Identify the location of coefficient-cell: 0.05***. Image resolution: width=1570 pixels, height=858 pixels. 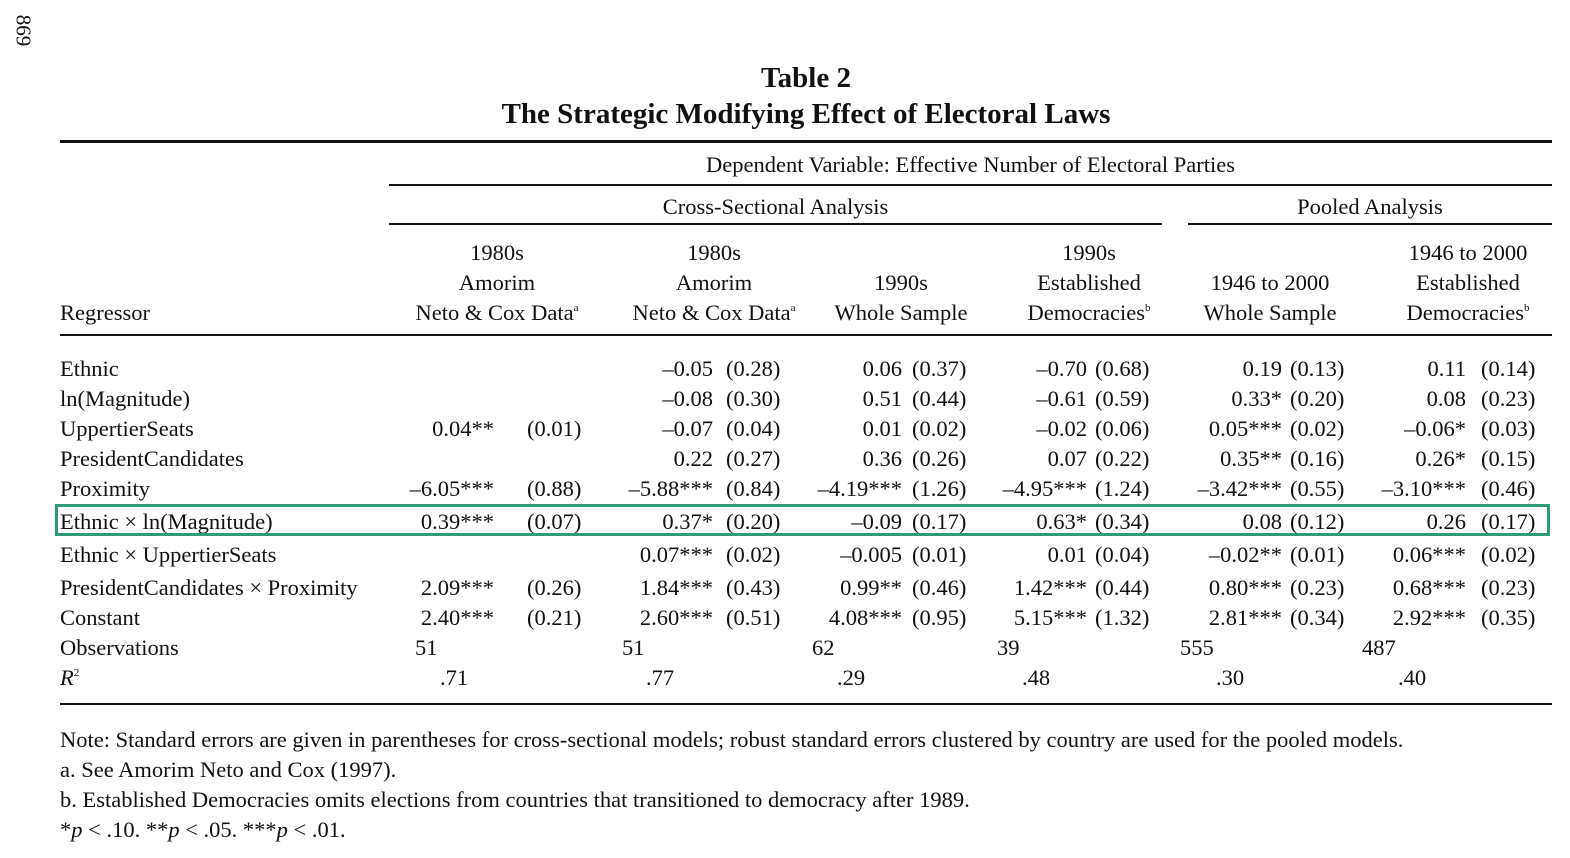
(1245, 428).